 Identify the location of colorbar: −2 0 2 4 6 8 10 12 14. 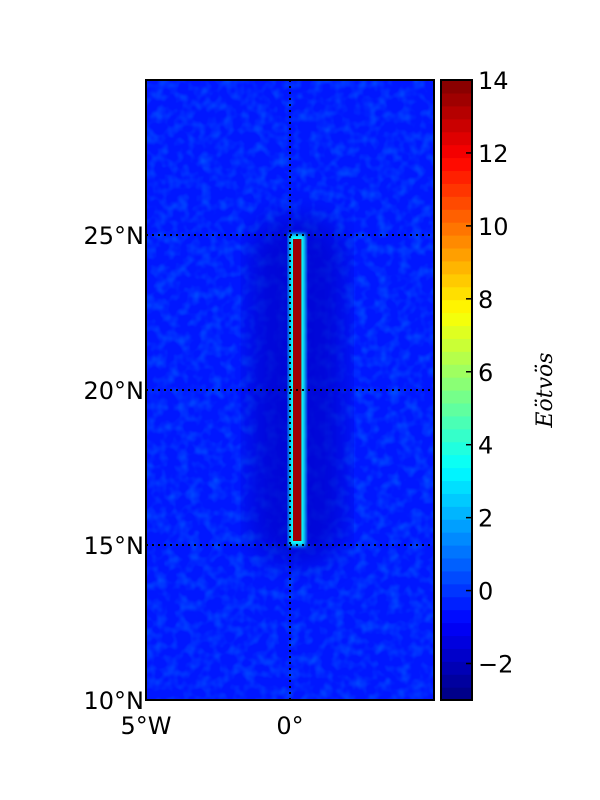
(476, 384).